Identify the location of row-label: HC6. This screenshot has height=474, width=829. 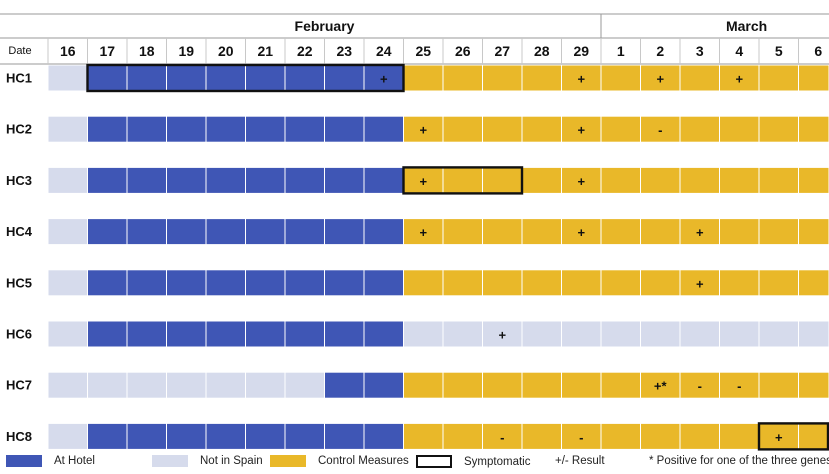
(19, 334).